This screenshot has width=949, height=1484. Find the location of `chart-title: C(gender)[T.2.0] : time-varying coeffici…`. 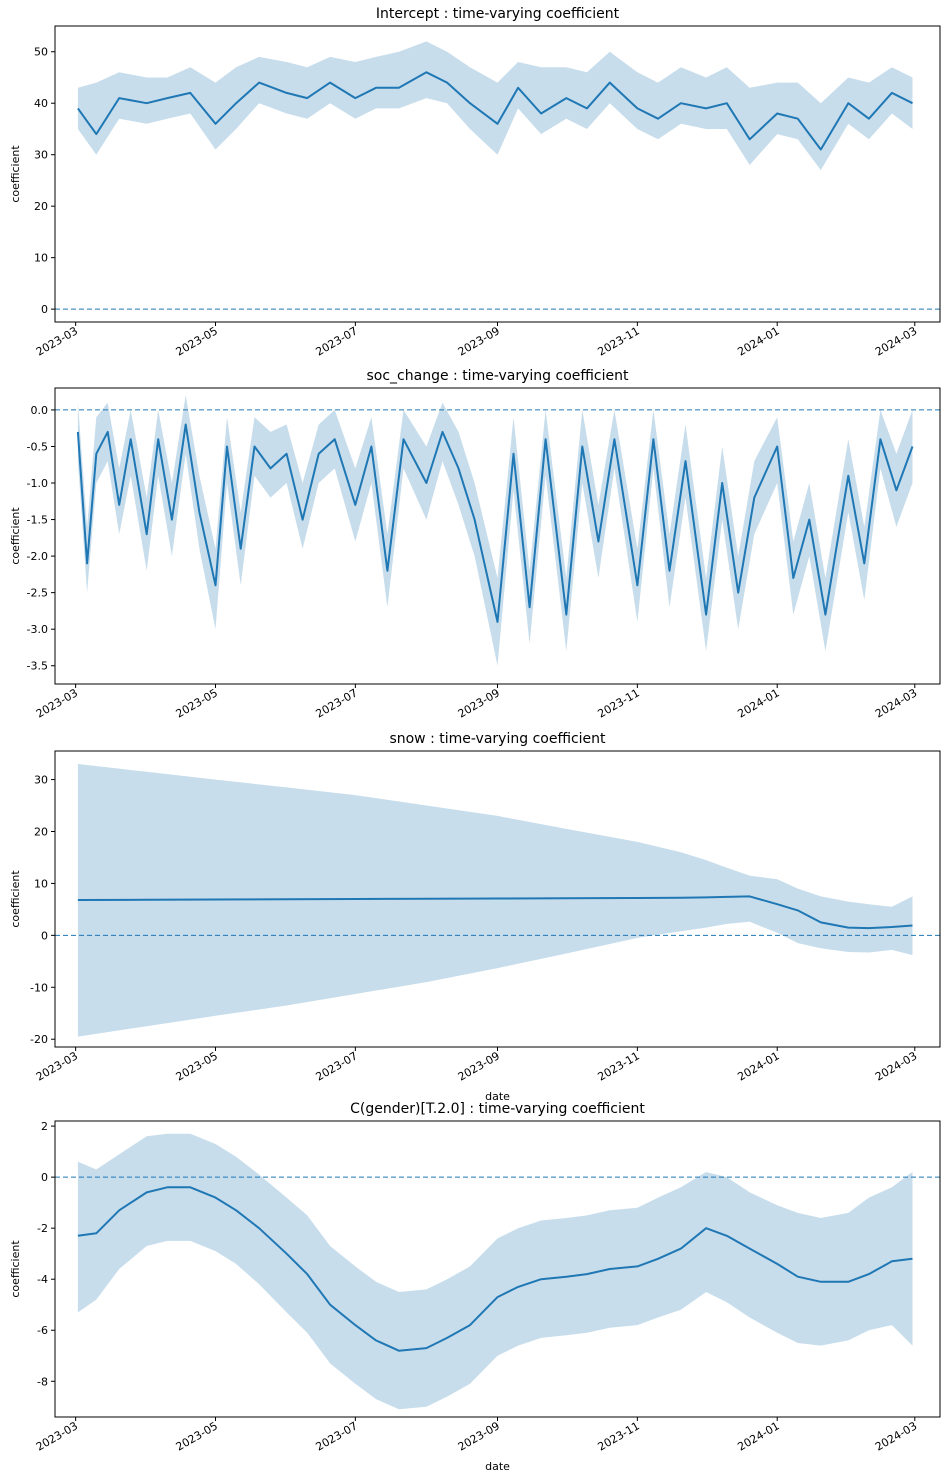

chart-title: C(gender)[T.2.0] : time-varying coeffici… is located at coordinates (497, 1109).